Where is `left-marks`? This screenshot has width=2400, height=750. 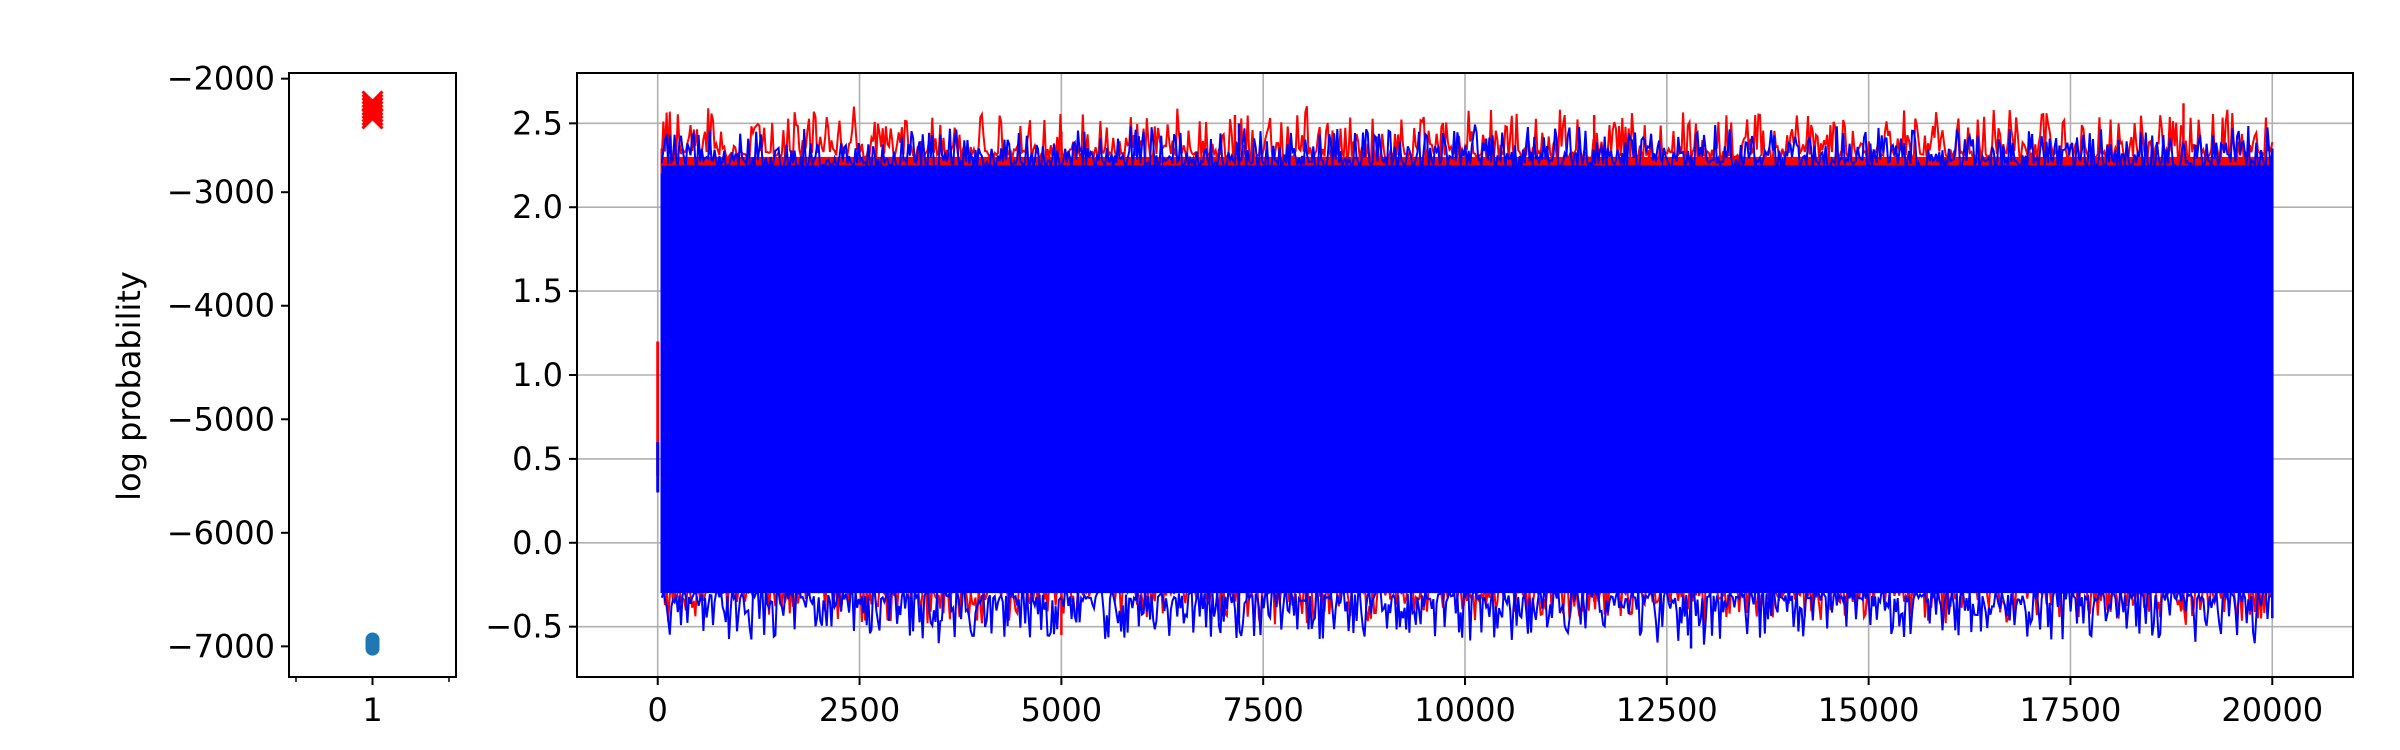 left-marks is located at coordinates (372, 373).